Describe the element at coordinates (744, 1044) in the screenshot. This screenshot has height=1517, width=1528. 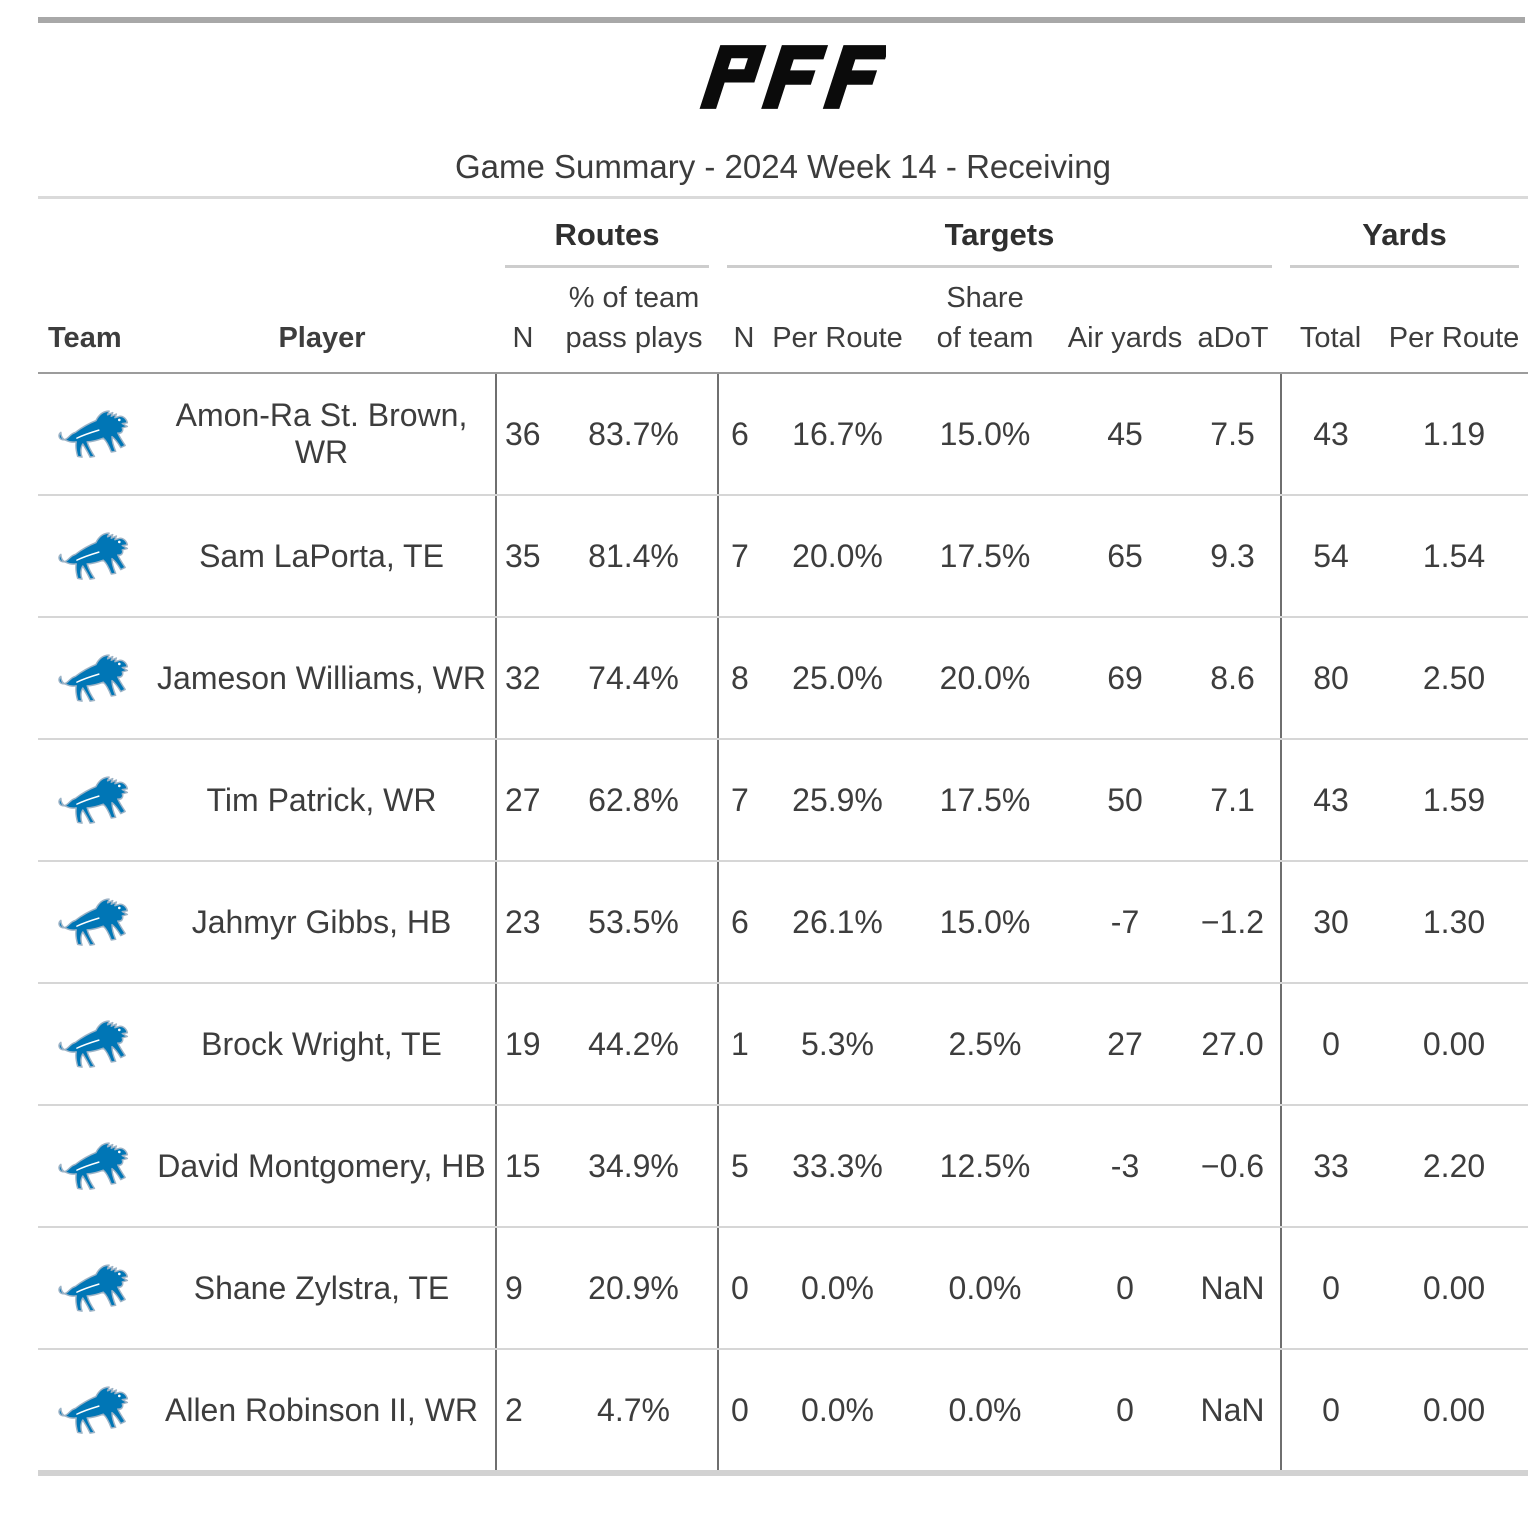
I see `targets-n-cell: 1` at that location.